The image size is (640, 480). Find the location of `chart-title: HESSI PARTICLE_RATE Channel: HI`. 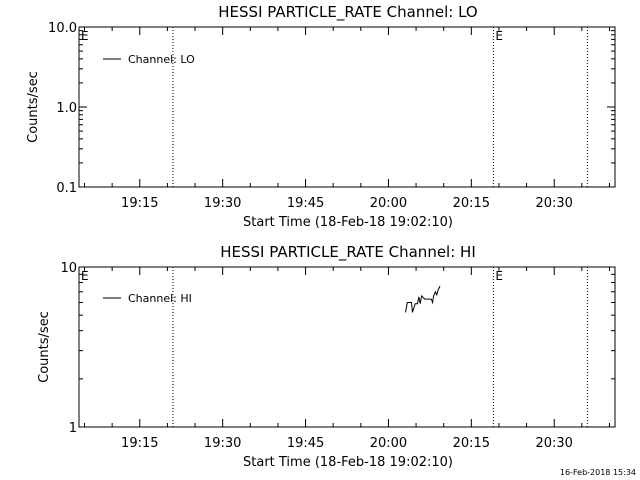

chart-title: HESSI PARTICLE_RATE Channel: HI is located at coordinates (348, 252).